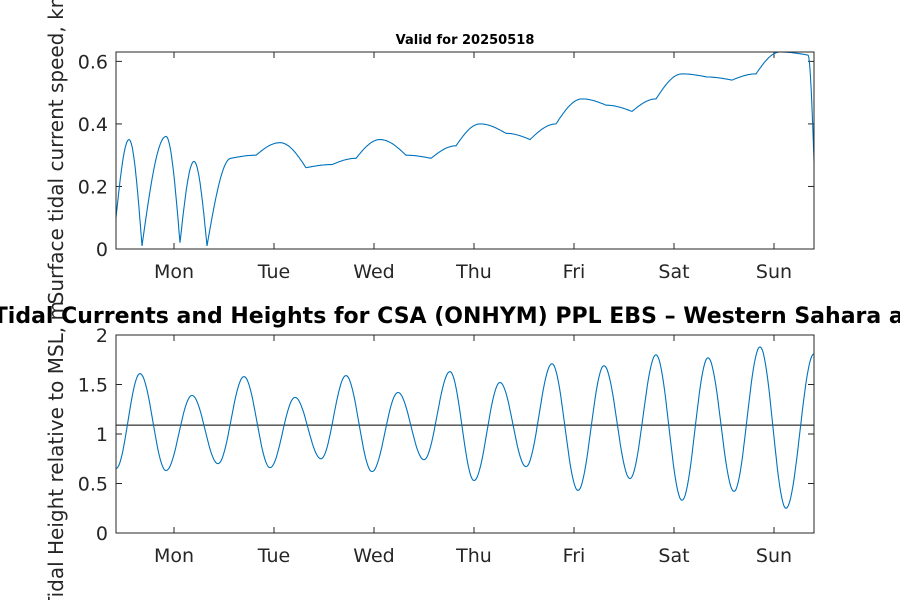  I want to click on top-x-tick-label: Thu, so click(473, 272).